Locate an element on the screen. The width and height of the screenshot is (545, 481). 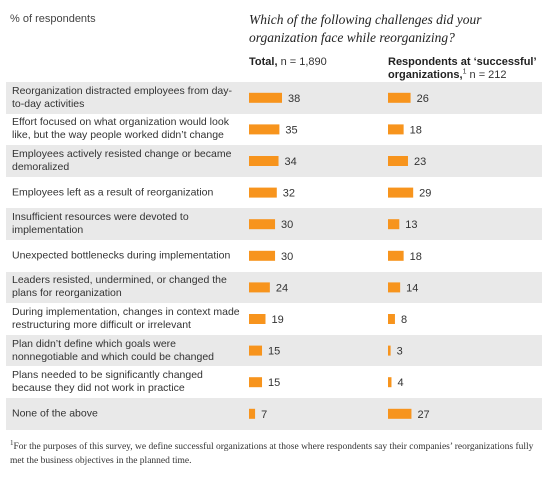
value-label-successful: 13 is located at coordinates (411, 225).